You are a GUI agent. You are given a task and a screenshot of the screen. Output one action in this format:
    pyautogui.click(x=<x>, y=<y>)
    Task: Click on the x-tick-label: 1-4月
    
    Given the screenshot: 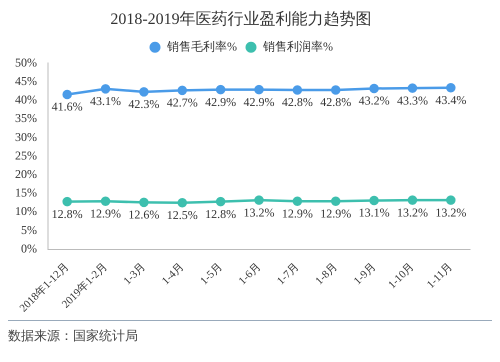 What is the action you would take?
    pyautogui.click(x=173, y=274)
    